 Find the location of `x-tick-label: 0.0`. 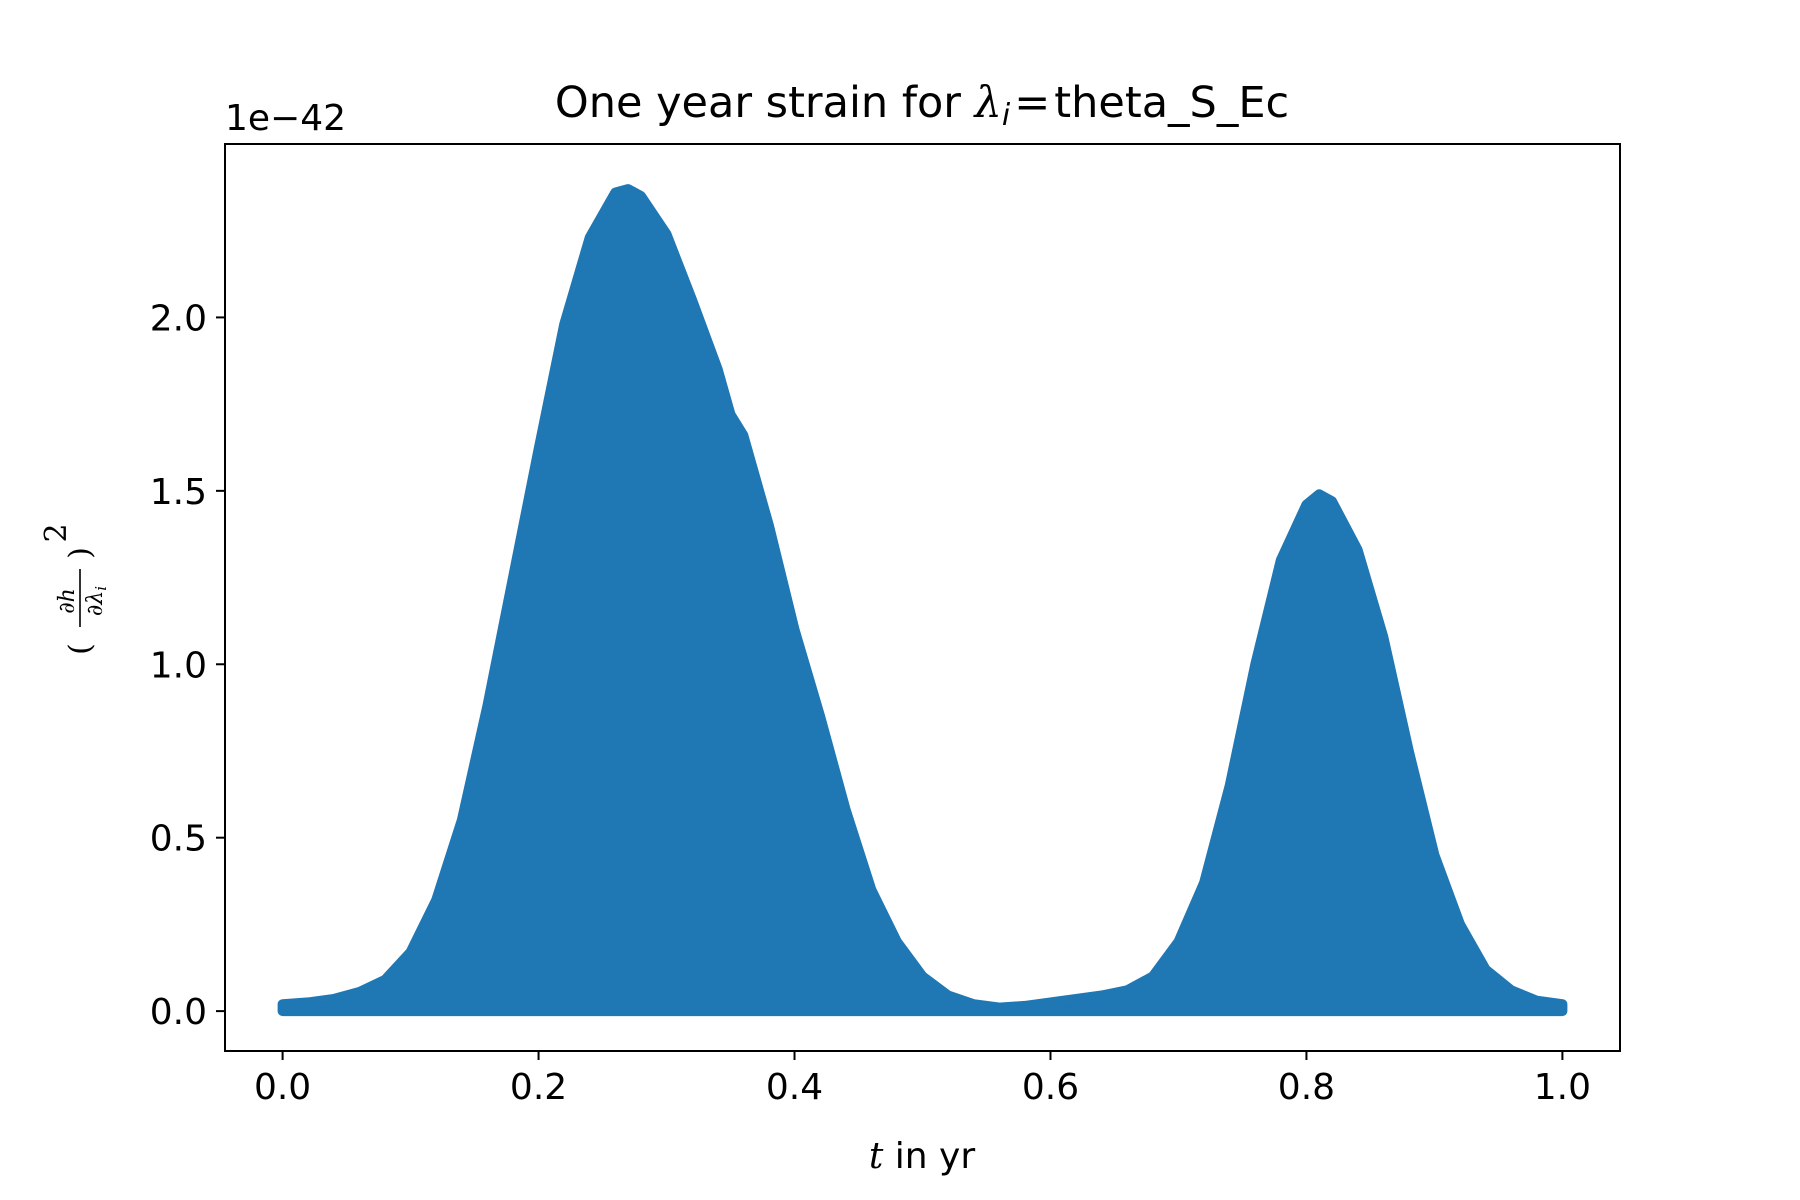

x-tick-label: 0.0 is located at coordinates (282, 1087).